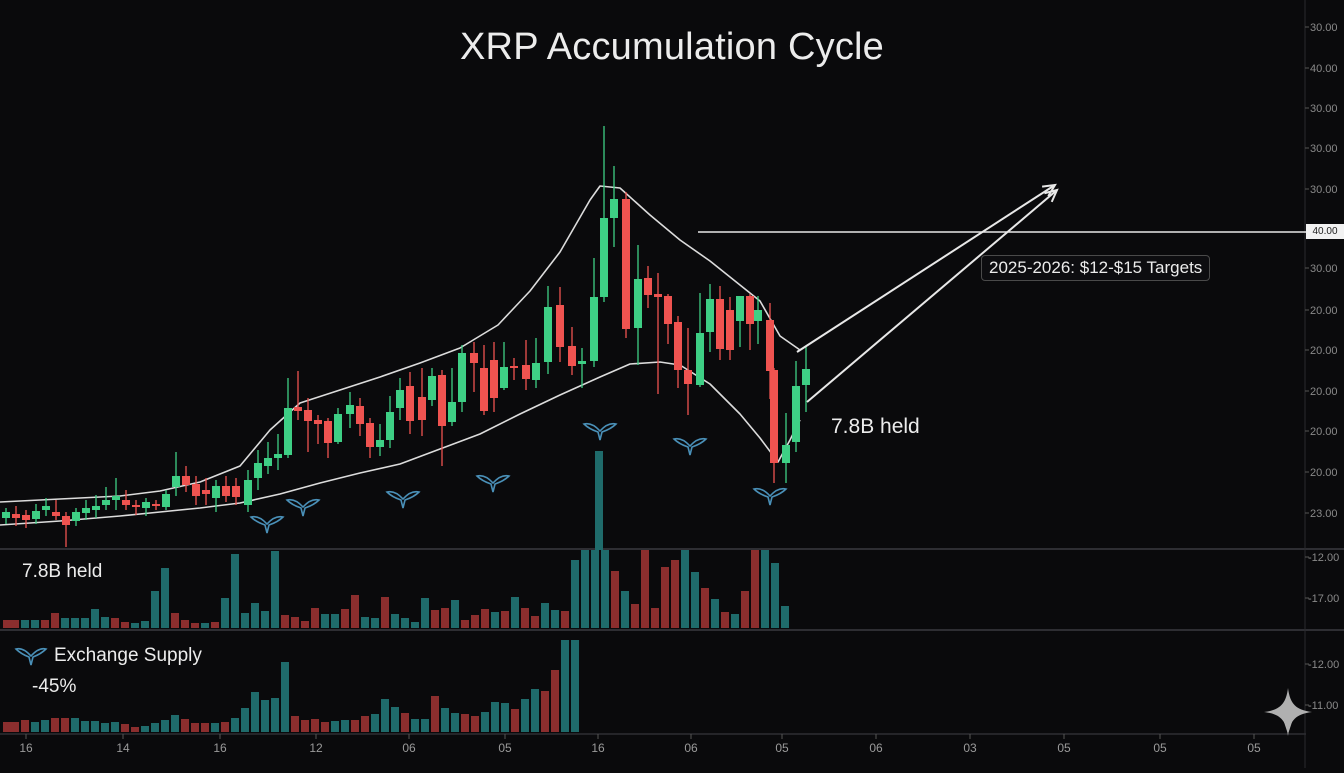 Image resolution: width=1344 pixels, height=773 pixels. I want to click on x-tick-label: 12, so click(316, 748).